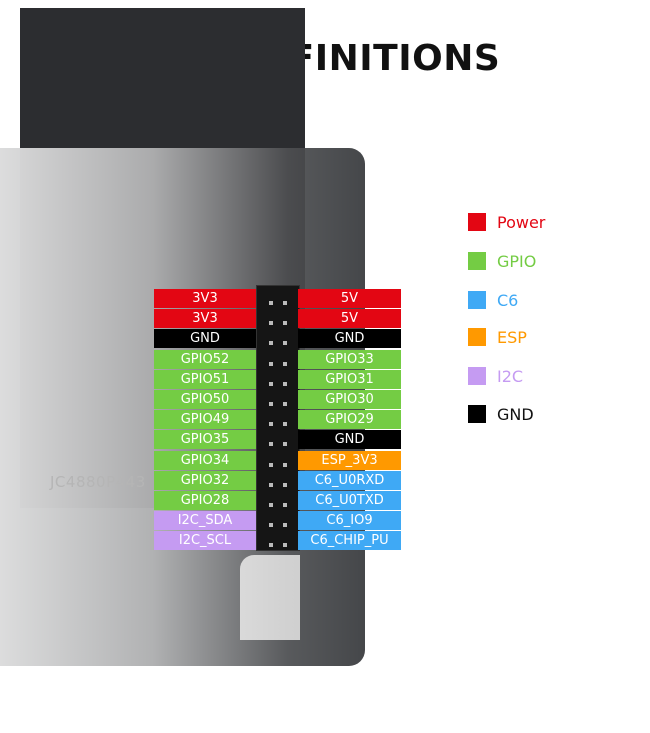 The width and height of the screenshot is (650, 733). What do you see at coordinates (349, 480) in the screenshot?
I see `pin-label-right: C6_U0RXD` at bounding box center [349, 480].